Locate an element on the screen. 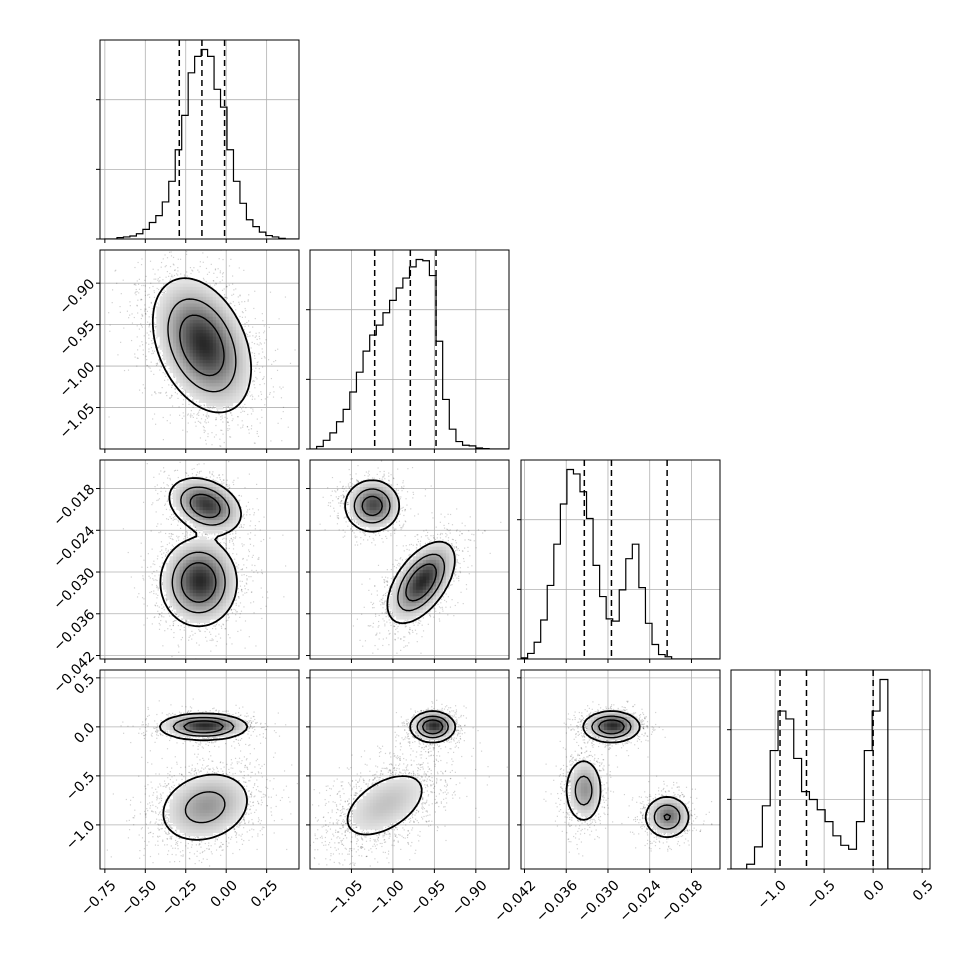 Image resolution: width=970 pixels, height=970 pixels. y-tick-label: −0.030 is located at coordinates (74, 589).